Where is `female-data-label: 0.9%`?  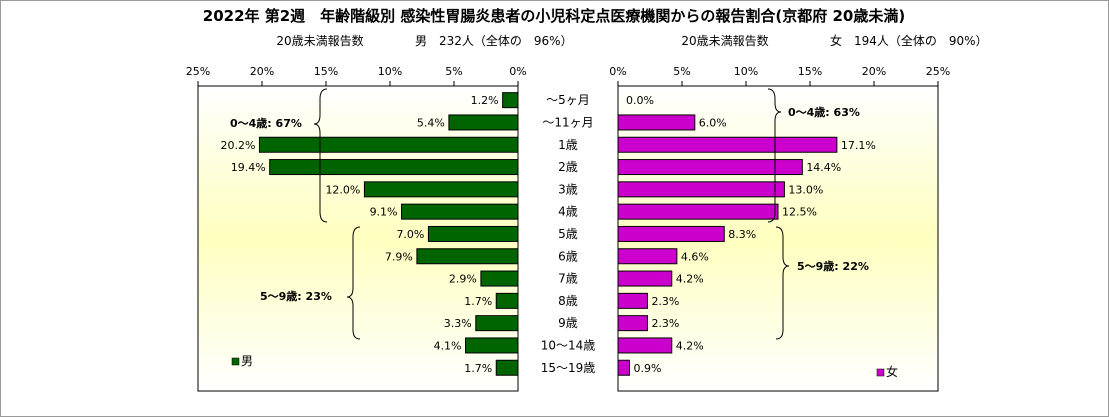
female-data-label: 0.9% is located at coordinates (648, 368).